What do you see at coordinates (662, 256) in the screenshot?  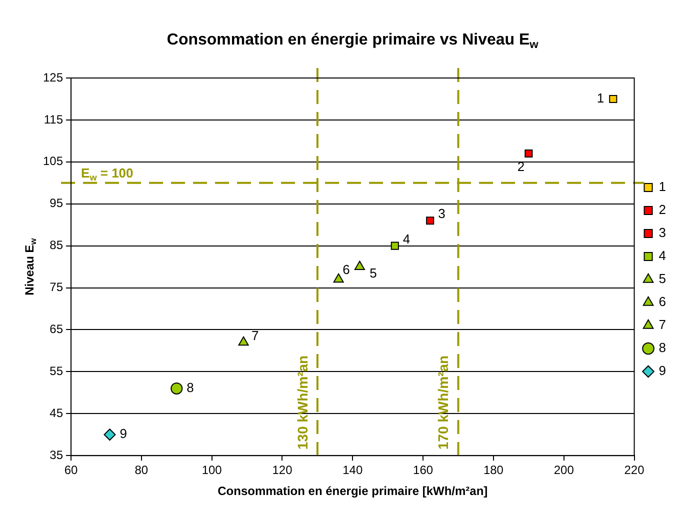 I see `legend-label: 4` at bounding box center [662, 256].